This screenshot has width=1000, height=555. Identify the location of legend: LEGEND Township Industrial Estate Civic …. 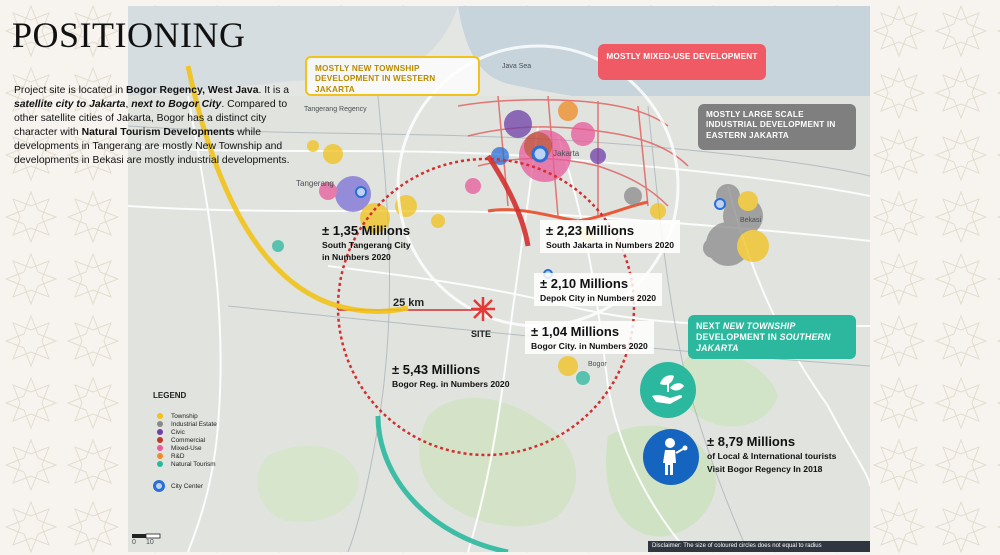
(213, 441).